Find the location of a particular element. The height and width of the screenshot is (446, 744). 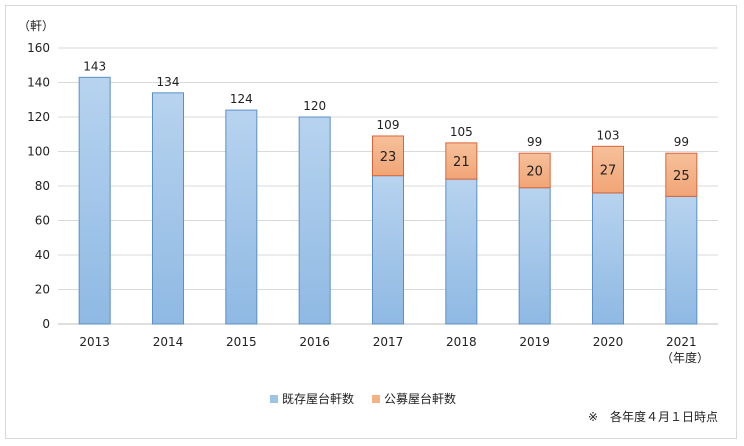

y-tick-label: 0 is located at coordinates (46, 324).